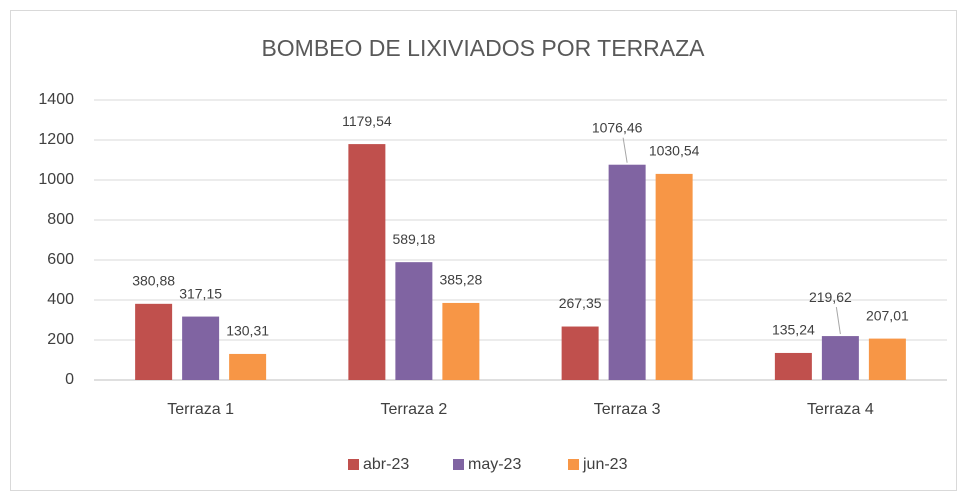  Describe the element at coordinates (627, 409) in the screenshot. I see `x-tick-label: Terraza 3` at that location.